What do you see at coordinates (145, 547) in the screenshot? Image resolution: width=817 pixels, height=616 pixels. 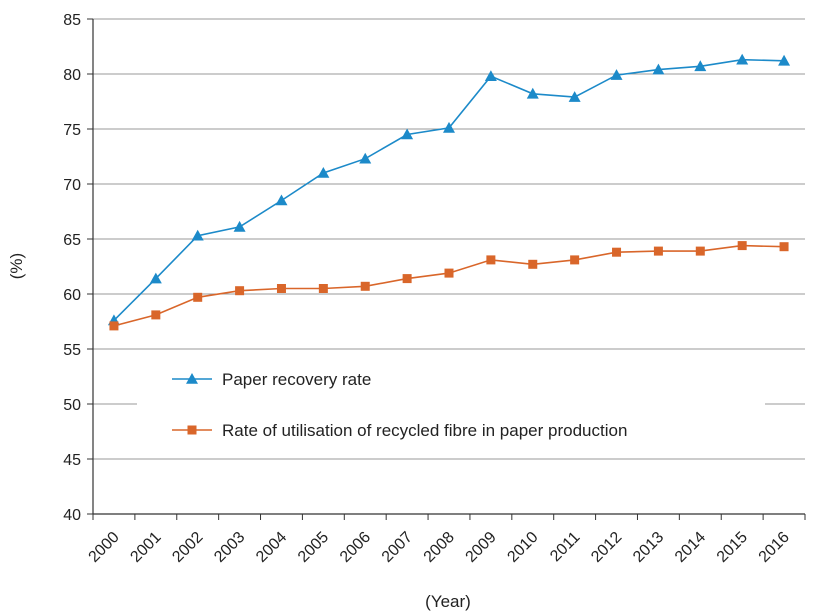 I see `x-tick-label: 2001` at bounding box center [145, 547].